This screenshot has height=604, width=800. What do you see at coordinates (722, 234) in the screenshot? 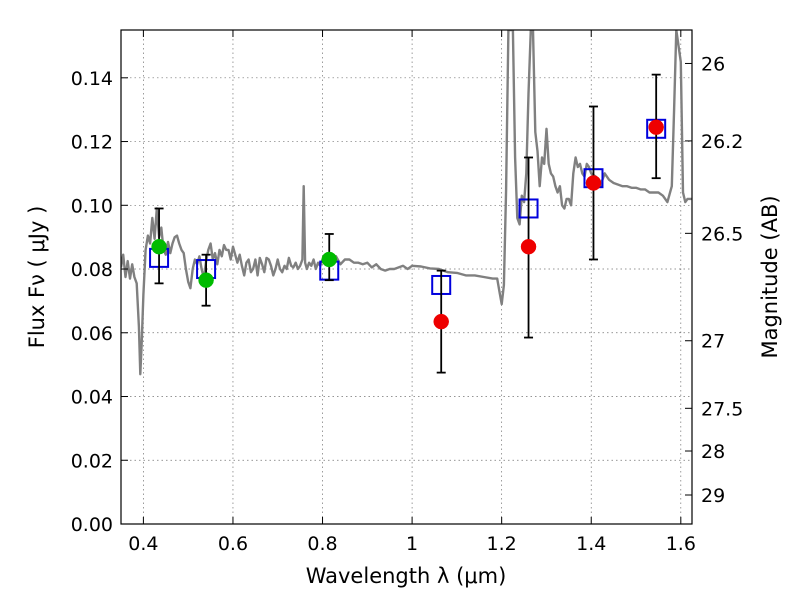
I see `right-tick-label: 26.5` at bounding box center [722, 234].